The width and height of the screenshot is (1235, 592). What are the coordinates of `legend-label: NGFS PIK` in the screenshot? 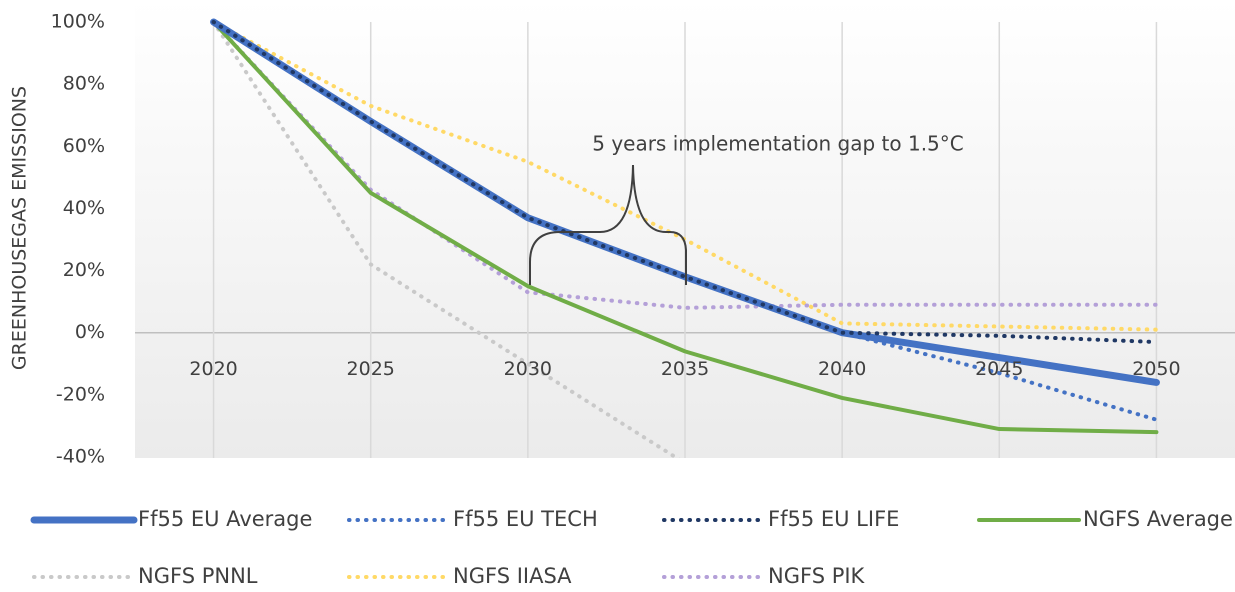 It's located at (817, 576).